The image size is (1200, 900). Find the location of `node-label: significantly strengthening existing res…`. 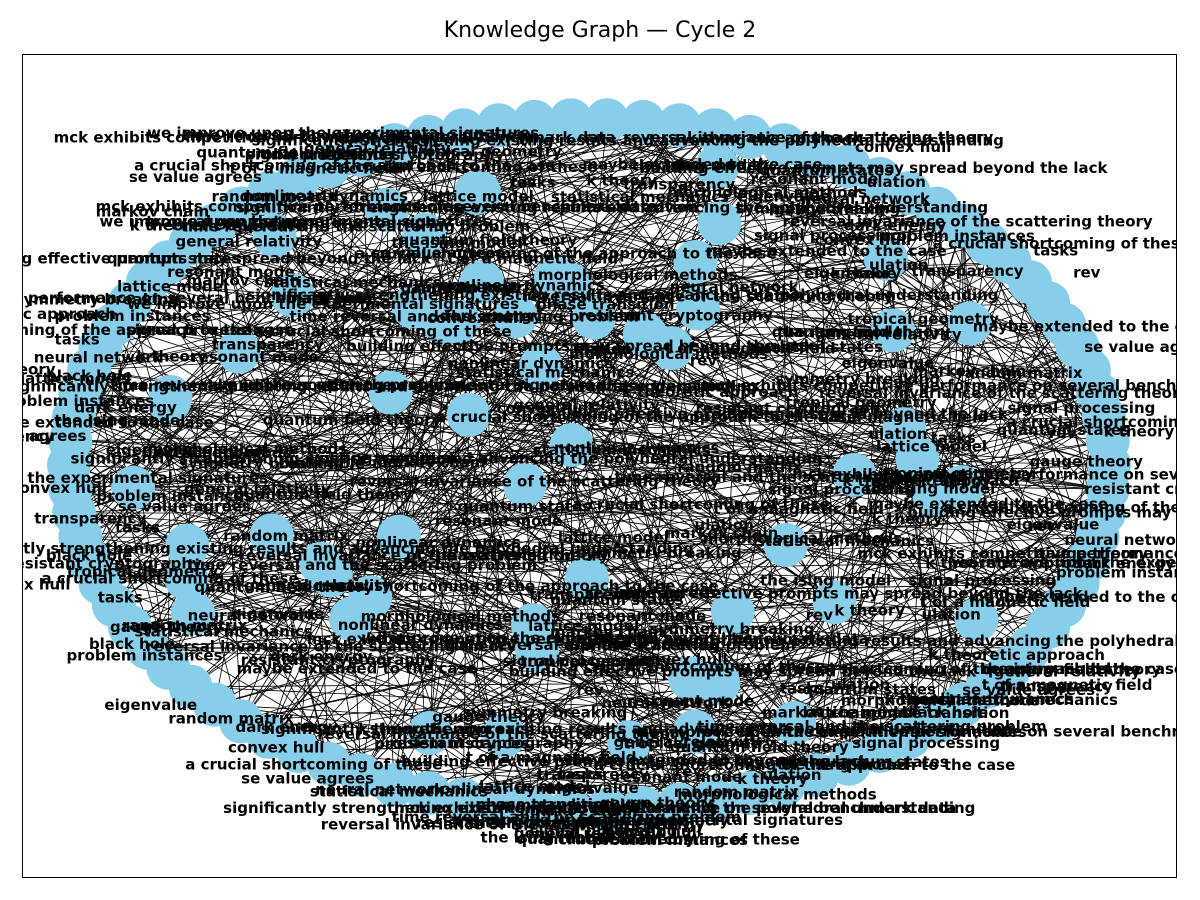

node-label: significantly strengthening existing res… is located at coordinates (599, 808).